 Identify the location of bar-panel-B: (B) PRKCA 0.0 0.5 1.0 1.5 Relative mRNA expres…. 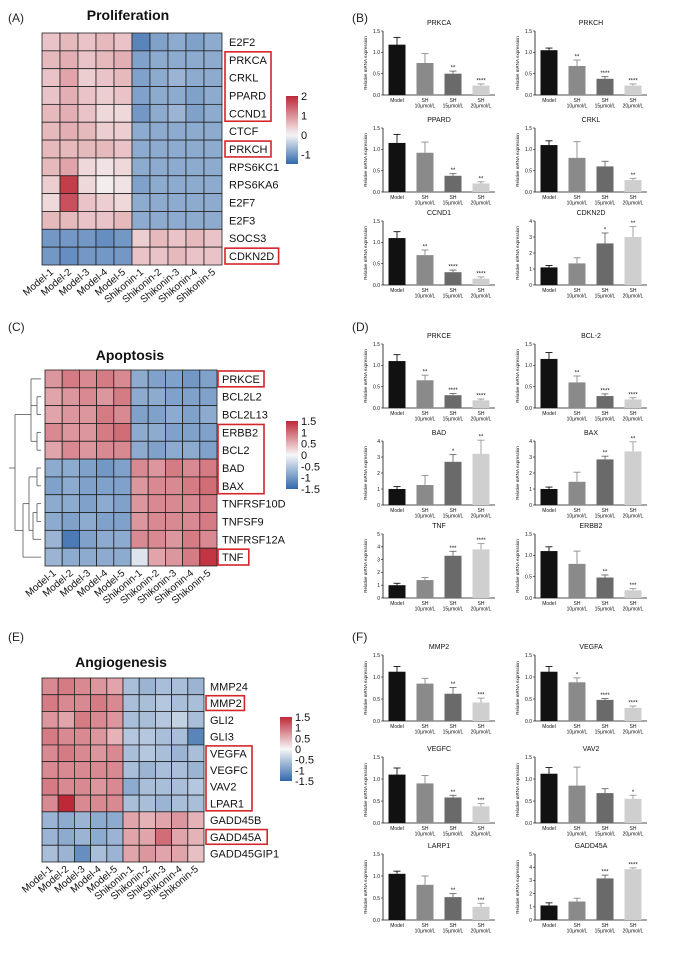
(499, 155).